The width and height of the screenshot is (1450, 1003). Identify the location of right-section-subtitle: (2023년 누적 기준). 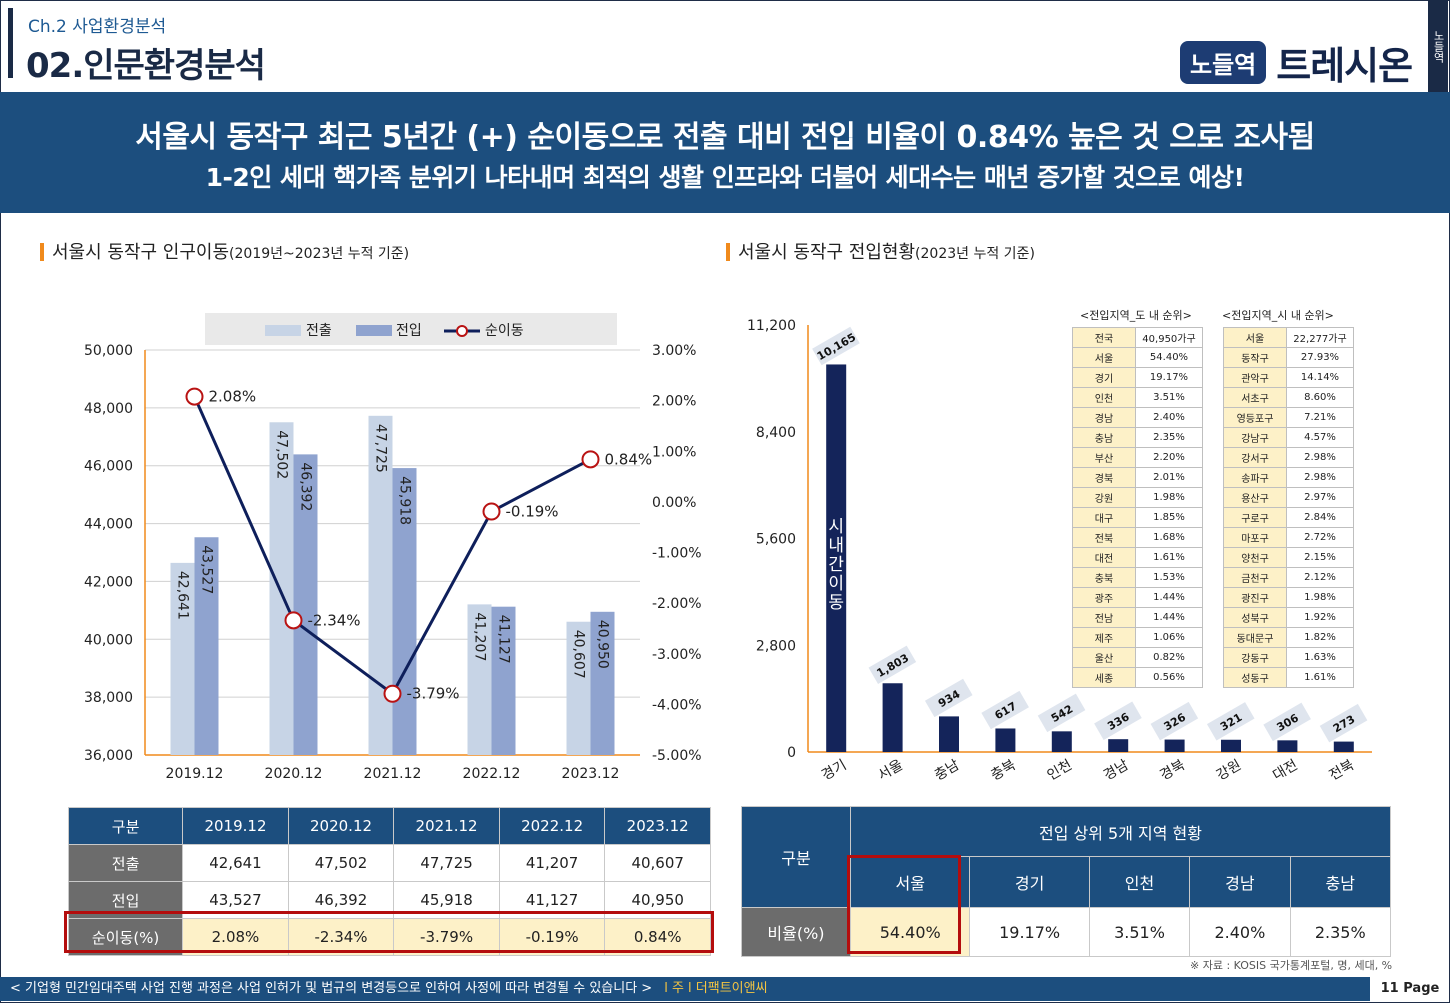
(975, 254).